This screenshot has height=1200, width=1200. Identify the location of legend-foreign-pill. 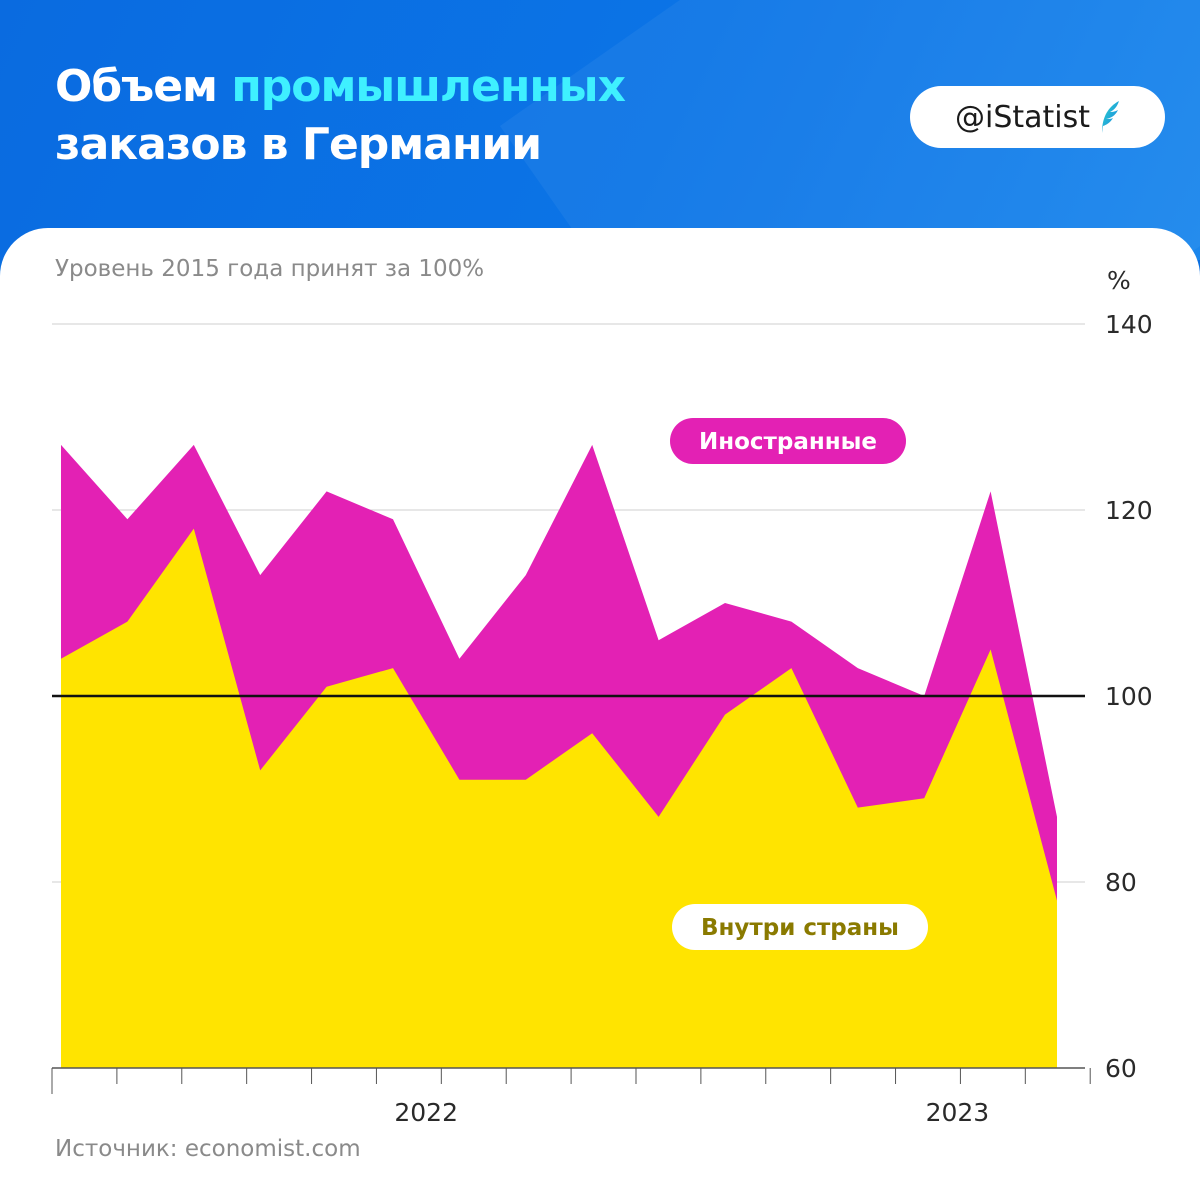
(788, 441).